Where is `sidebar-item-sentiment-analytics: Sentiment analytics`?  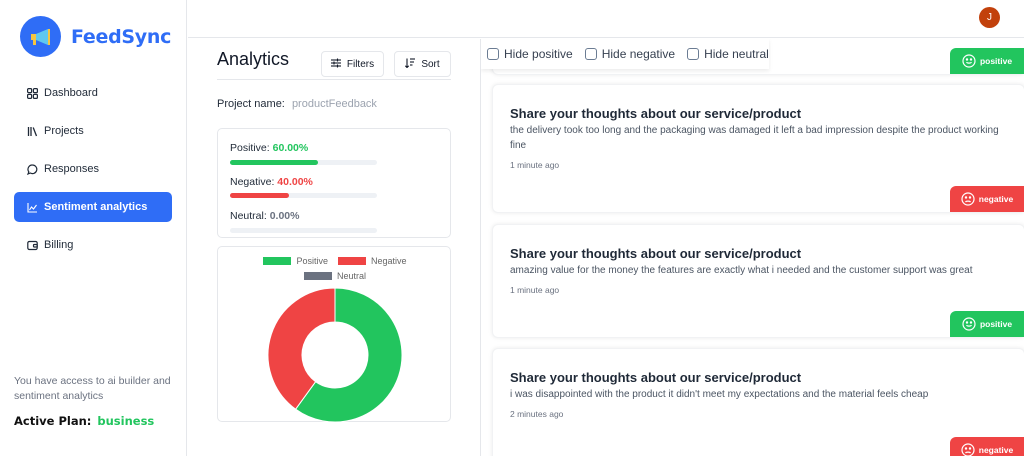 sidebar-item-sentiment-analytics: Sentiment analytics is located at coordinates (93, 207).